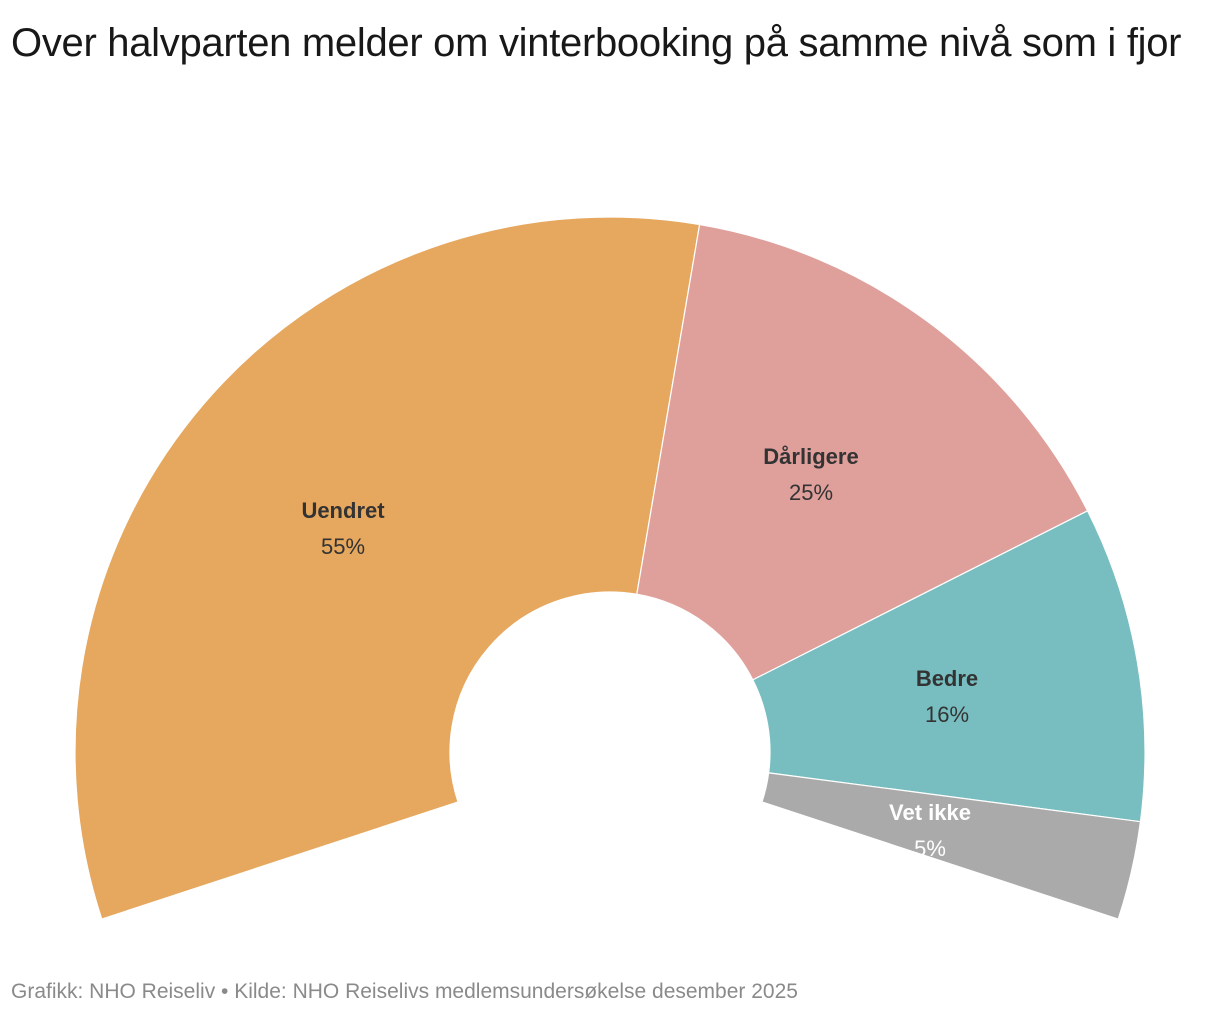 The width and height of the screenshot is (1220, 1020). What do you see at coordinates (343, 546) in the screenshot?
I see `slice-label-value: 55%` at bounding box center [343, 546].